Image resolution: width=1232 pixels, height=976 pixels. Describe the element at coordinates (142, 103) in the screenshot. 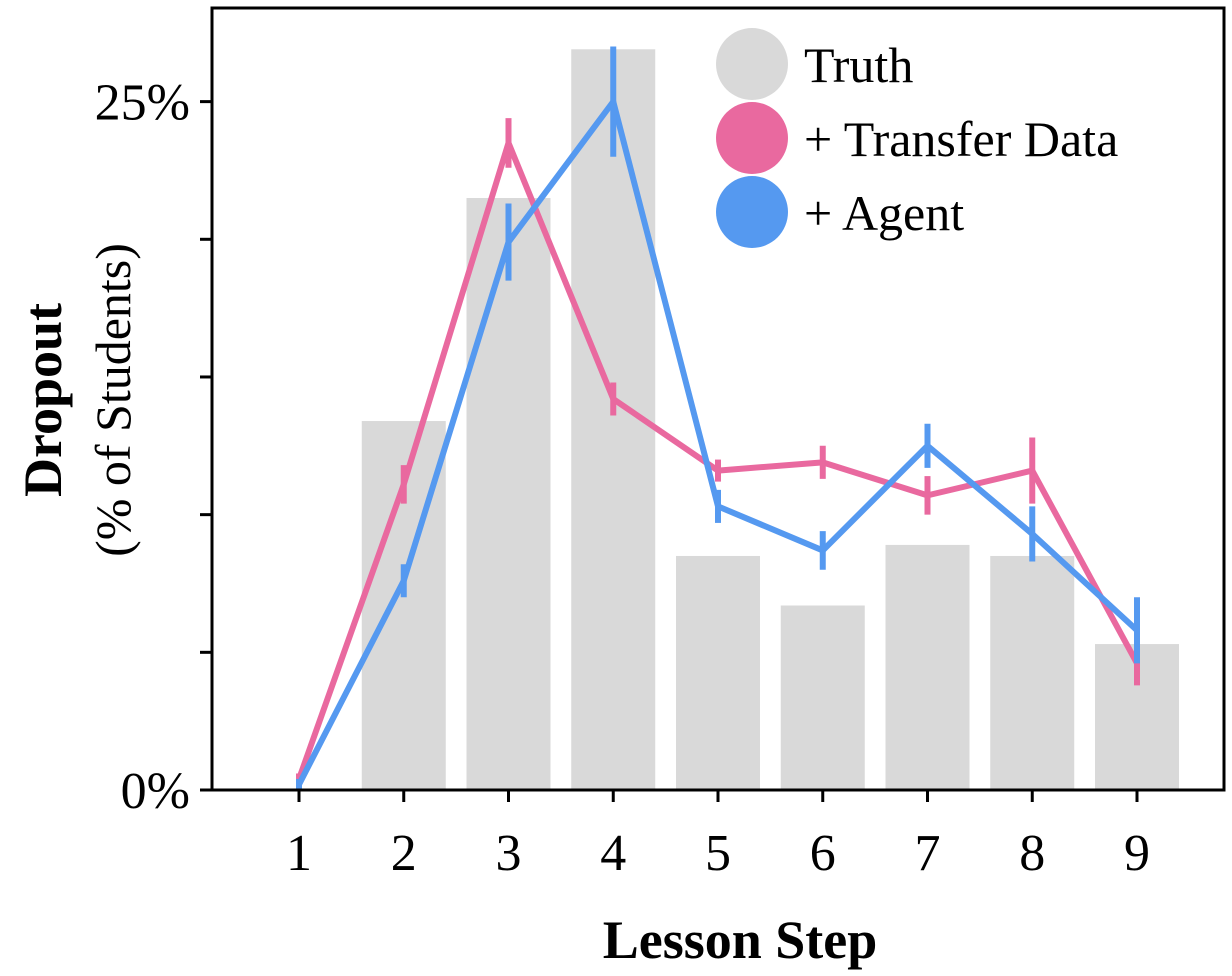

I see `y-tick-label-25: 25%` at that location.